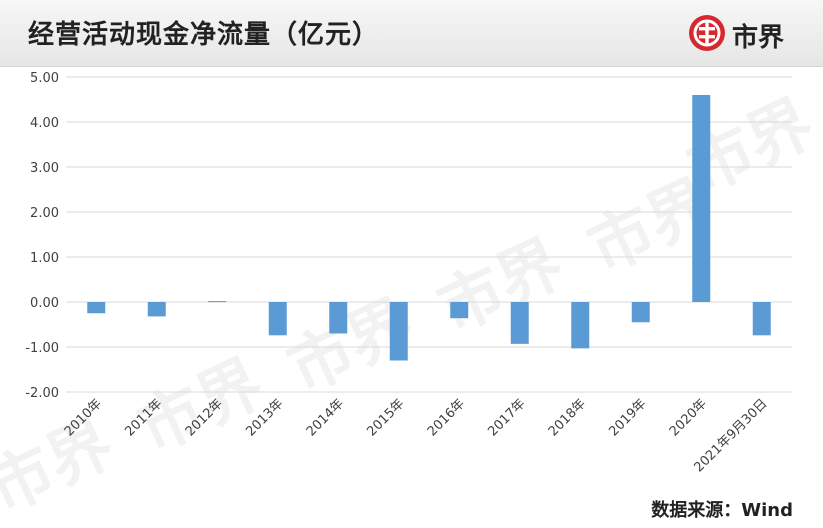 This screenshot has width=823, height=528. I want to click on y-tick-label: 5.00, so click(44, 78).